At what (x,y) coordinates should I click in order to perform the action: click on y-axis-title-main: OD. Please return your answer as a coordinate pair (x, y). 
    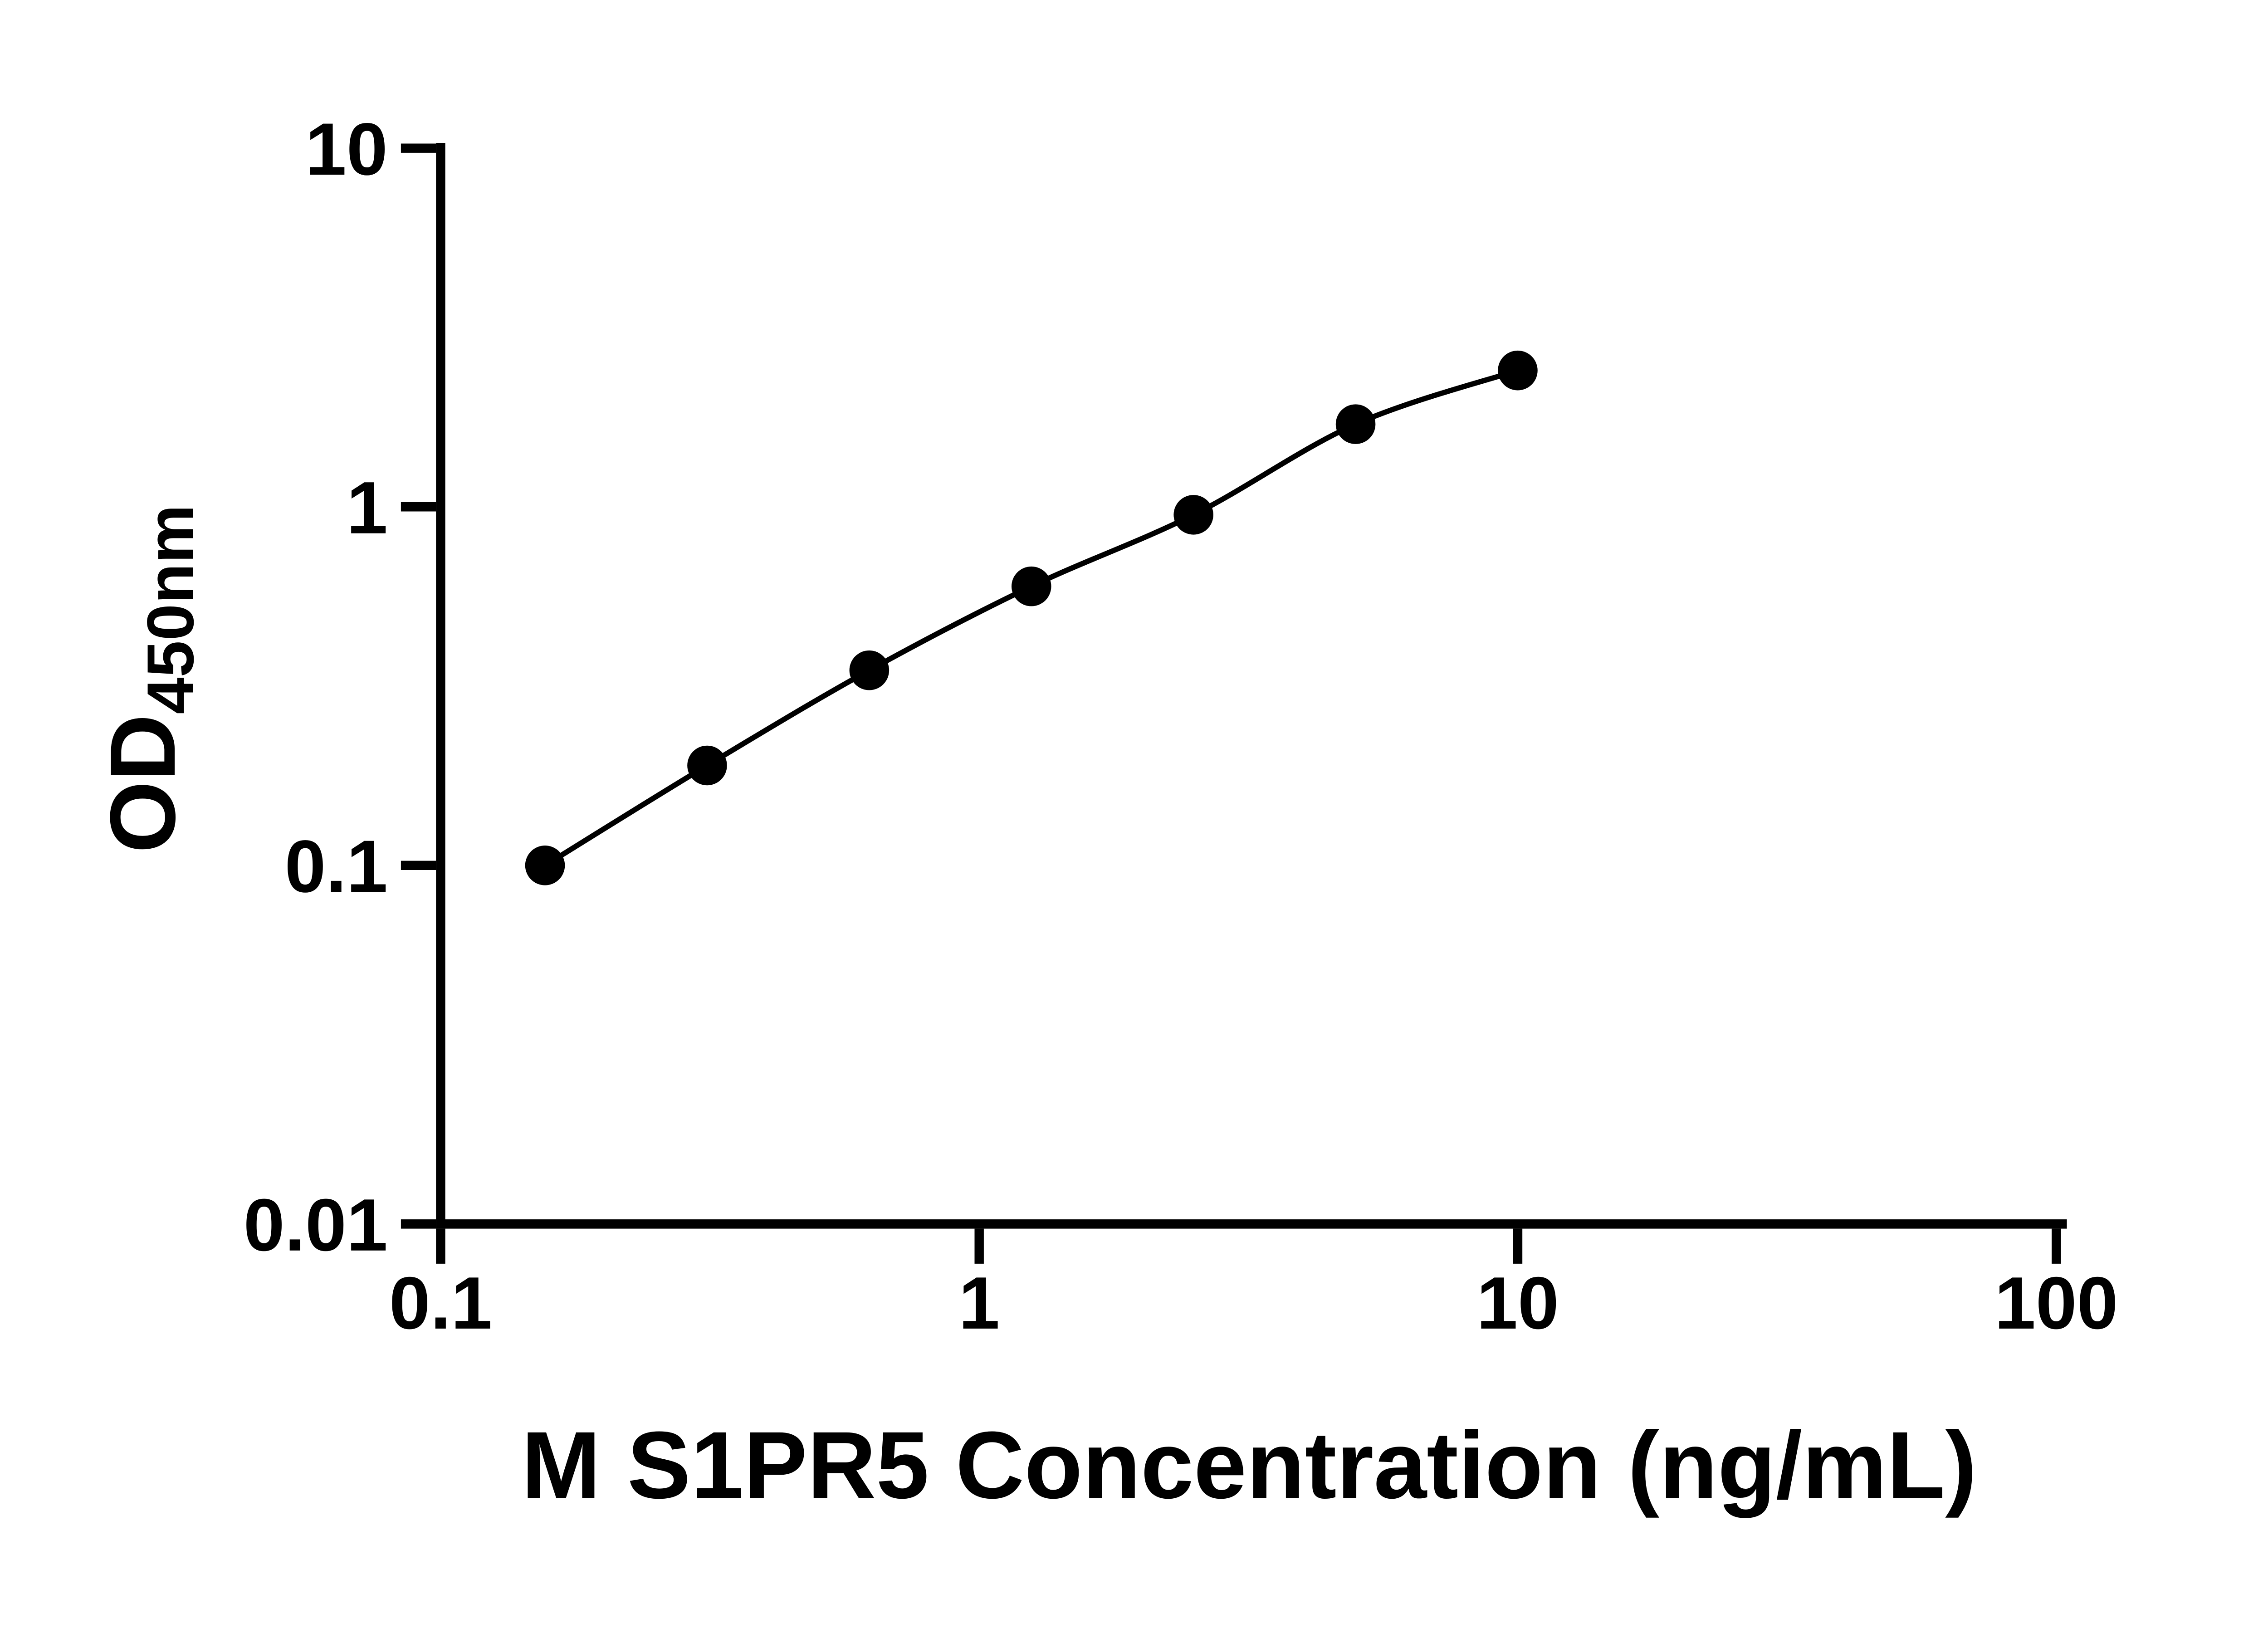
    Looking at the image, I should click on (143, 783).